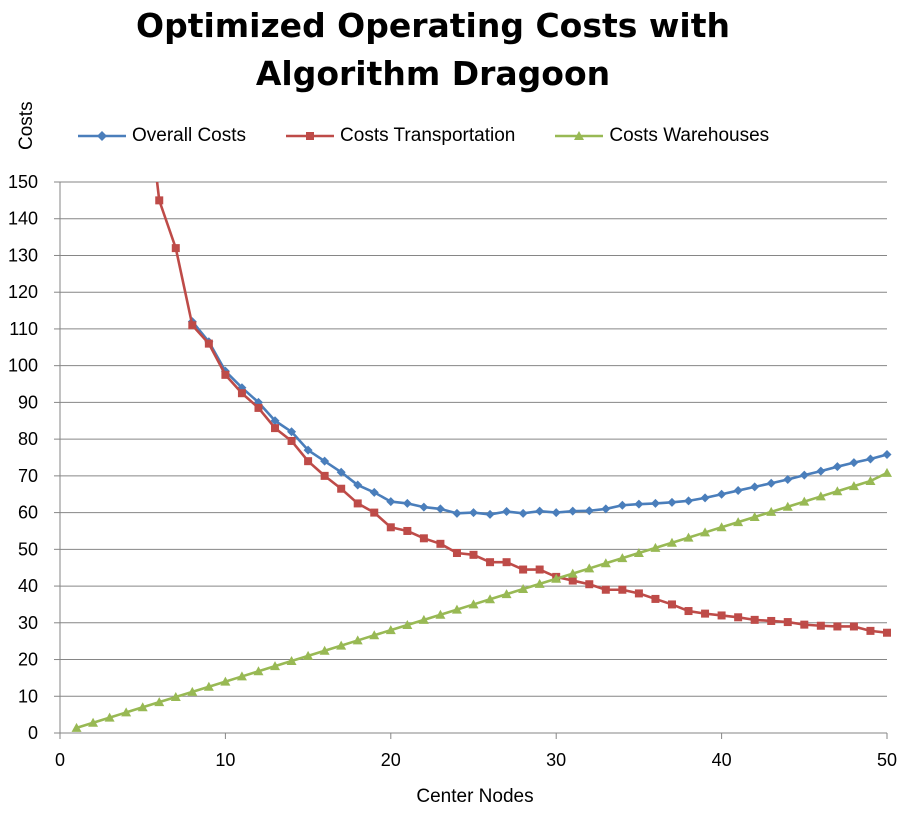 The width and height of the screenshot is (909, 819). What do you see at coordinates (33, 733) in the screenshot?
I see `y-tick-label: 0` at bounding box center [33, 733].